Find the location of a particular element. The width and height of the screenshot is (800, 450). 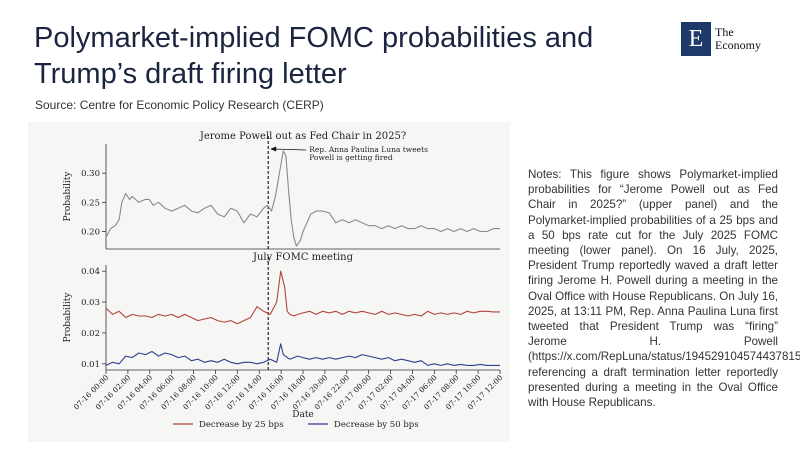

logo-mark: E is located at coordinates (696, 39).